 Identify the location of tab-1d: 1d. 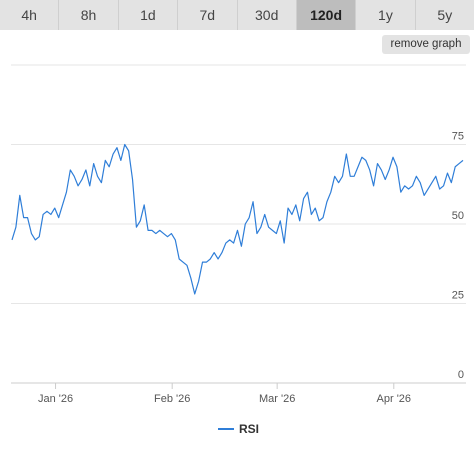
(148, 15).